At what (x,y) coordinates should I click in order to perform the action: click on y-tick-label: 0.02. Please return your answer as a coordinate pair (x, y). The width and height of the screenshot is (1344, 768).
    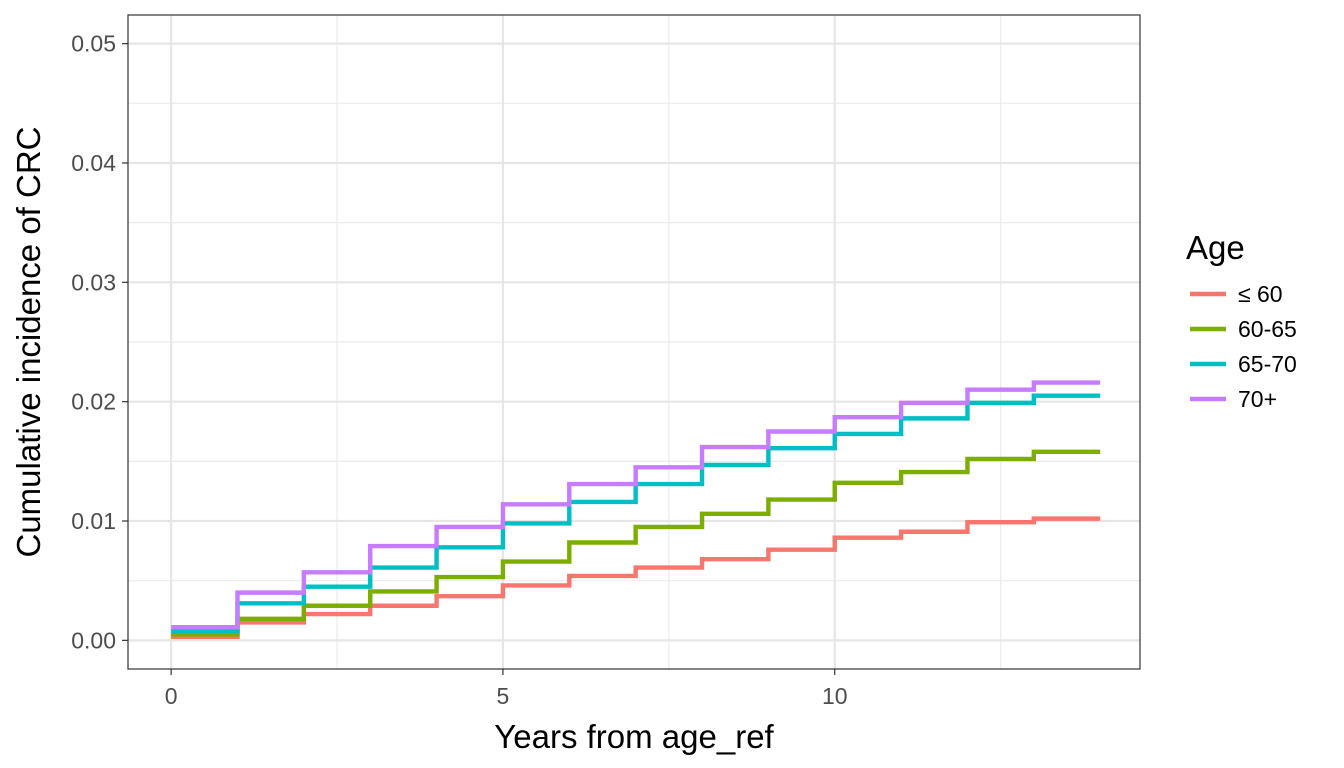
    Looking at the image, I should click on (93, 402).